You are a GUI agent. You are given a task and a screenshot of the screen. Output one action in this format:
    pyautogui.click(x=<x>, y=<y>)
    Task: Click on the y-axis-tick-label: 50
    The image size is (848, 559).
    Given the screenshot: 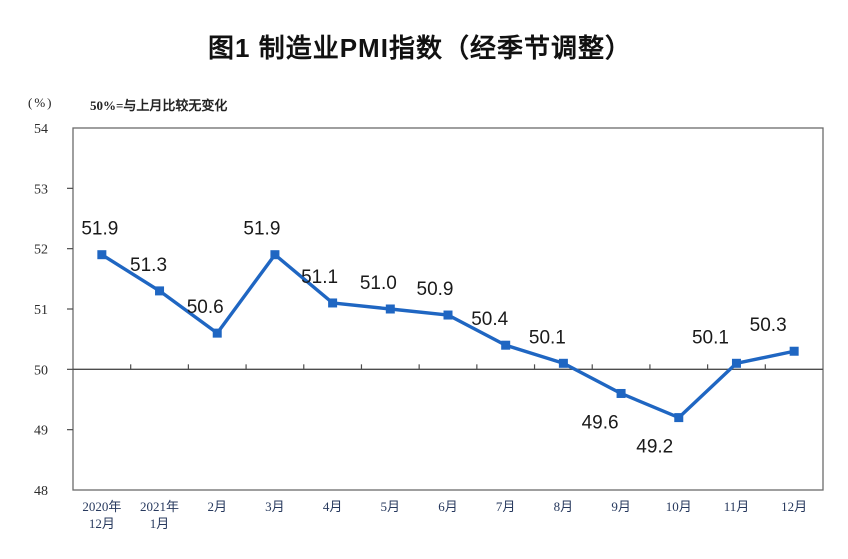 What is the action you would take?
    pyautogui.click(x=41, y=370)
    